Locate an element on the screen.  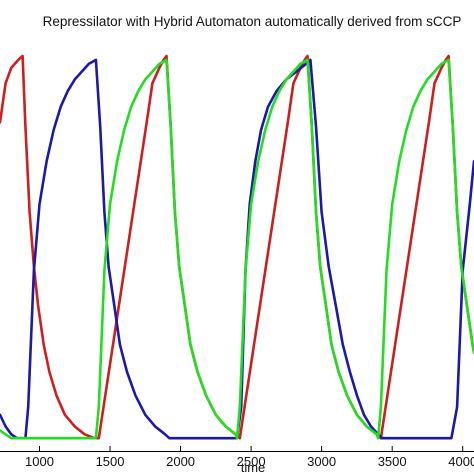
x-tick-label: 2000 is located at coordinates (180, 461).